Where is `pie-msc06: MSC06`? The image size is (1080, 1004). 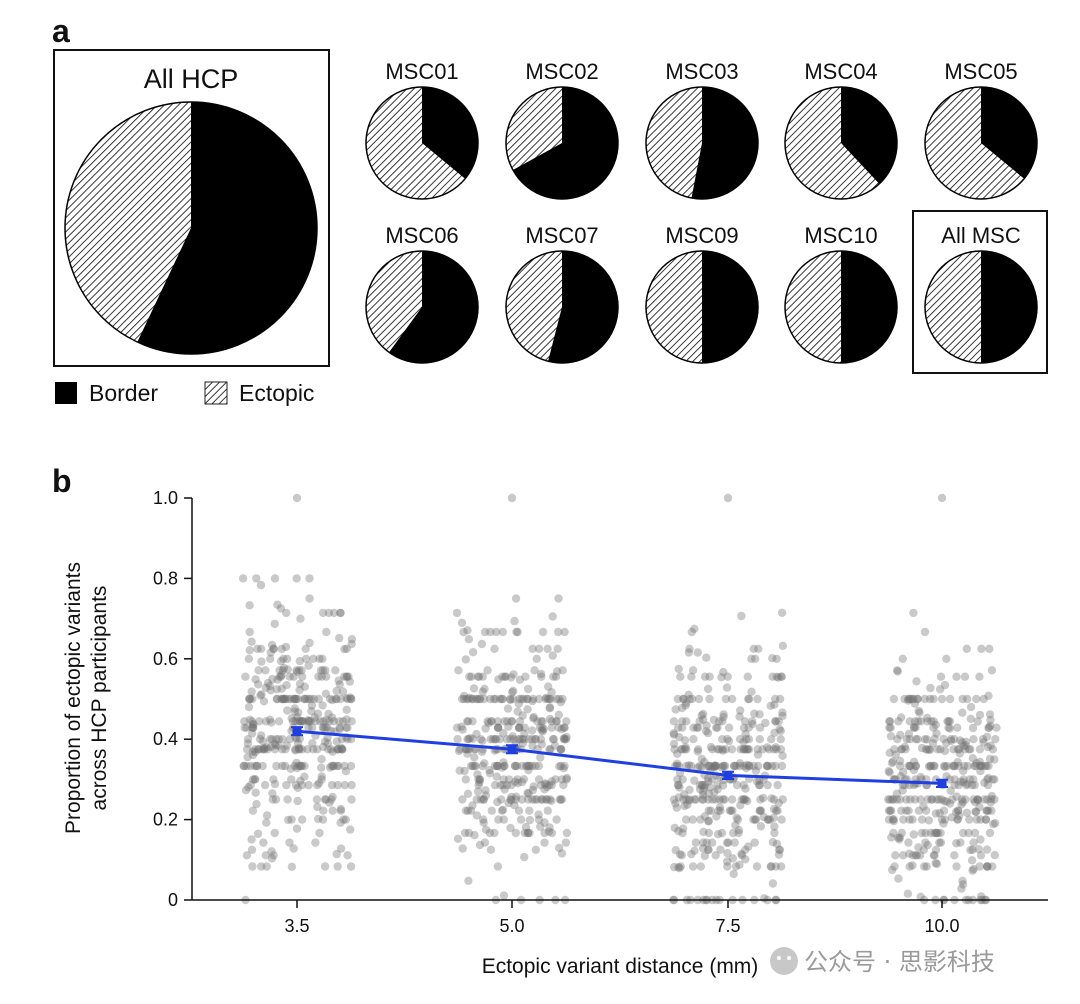 pie-msc06: MSC06 is located at coordinates (422, 293).